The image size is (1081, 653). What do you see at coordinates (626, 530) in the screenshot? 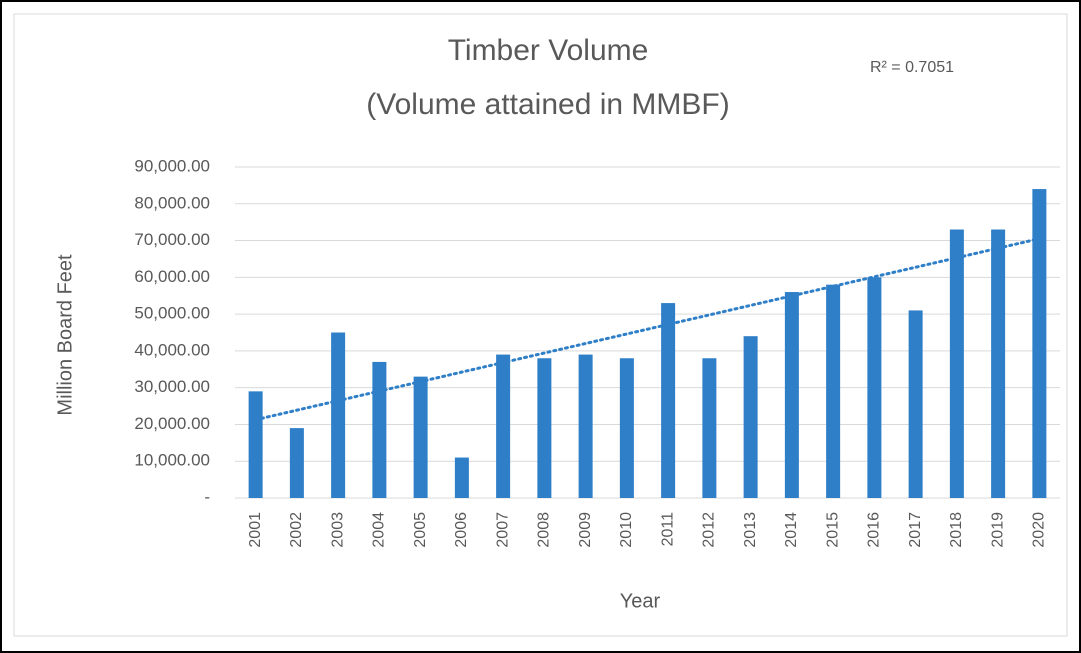
I see `x-tick-label: 2010` at bounding box center [626, 530].